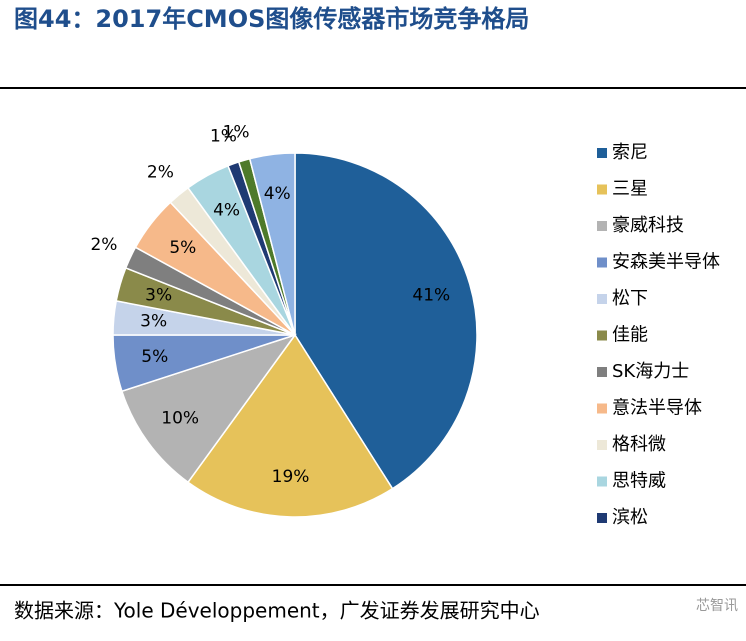 The height and width of the screenshot is (641, 746). I want to click on chart-title: 图44：2017年CMOS图像传感器市场竞争格局, so click(271, 19).